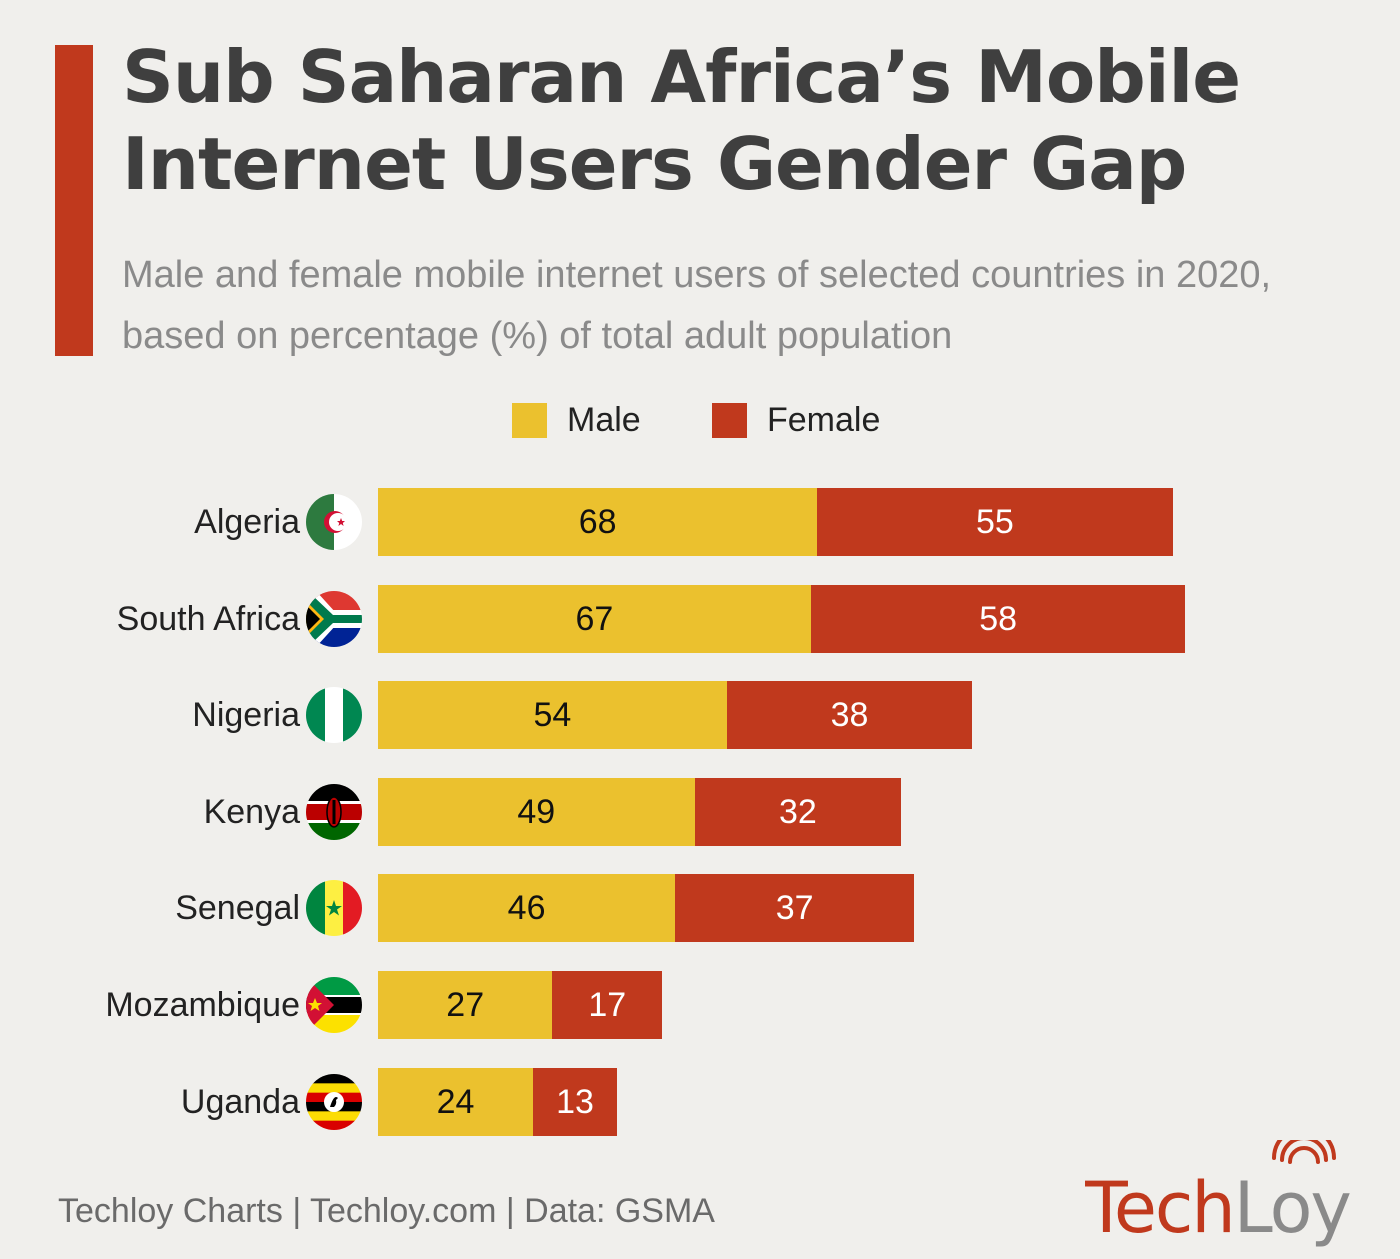 Image resolution: width=1400 pixels, height=1259 pixels. Describe the element at coordinates (1159, 1208) in the screenshot. I see `logo-text-tech: Tech` at that location.